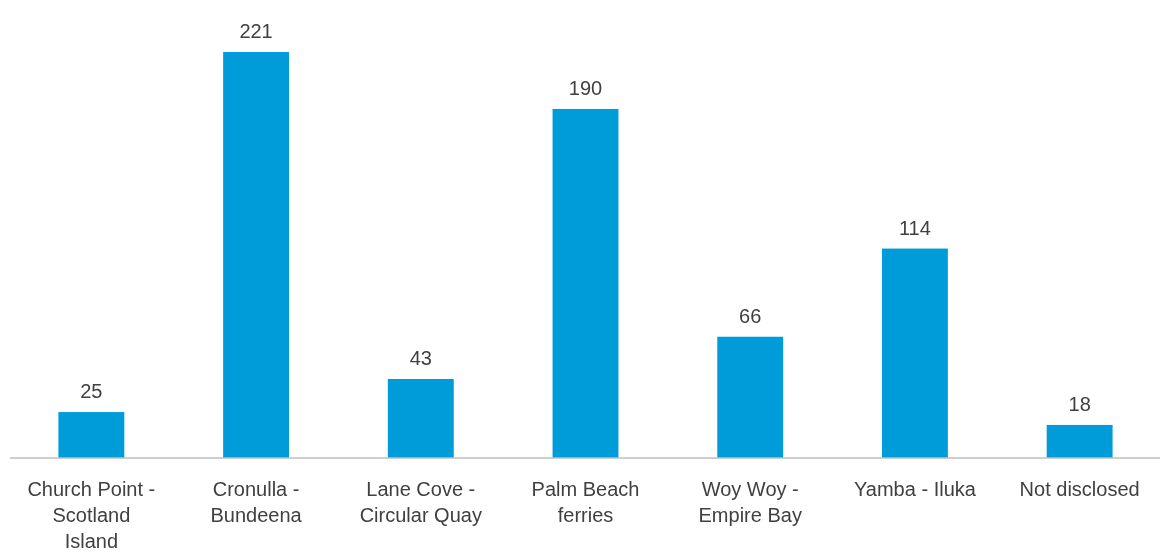  What do you see at coordinates (750, 502) in the screenshot?
I see `x-tick-label: Woy Woy - Empire Bay` at bounding box center [750, 502].